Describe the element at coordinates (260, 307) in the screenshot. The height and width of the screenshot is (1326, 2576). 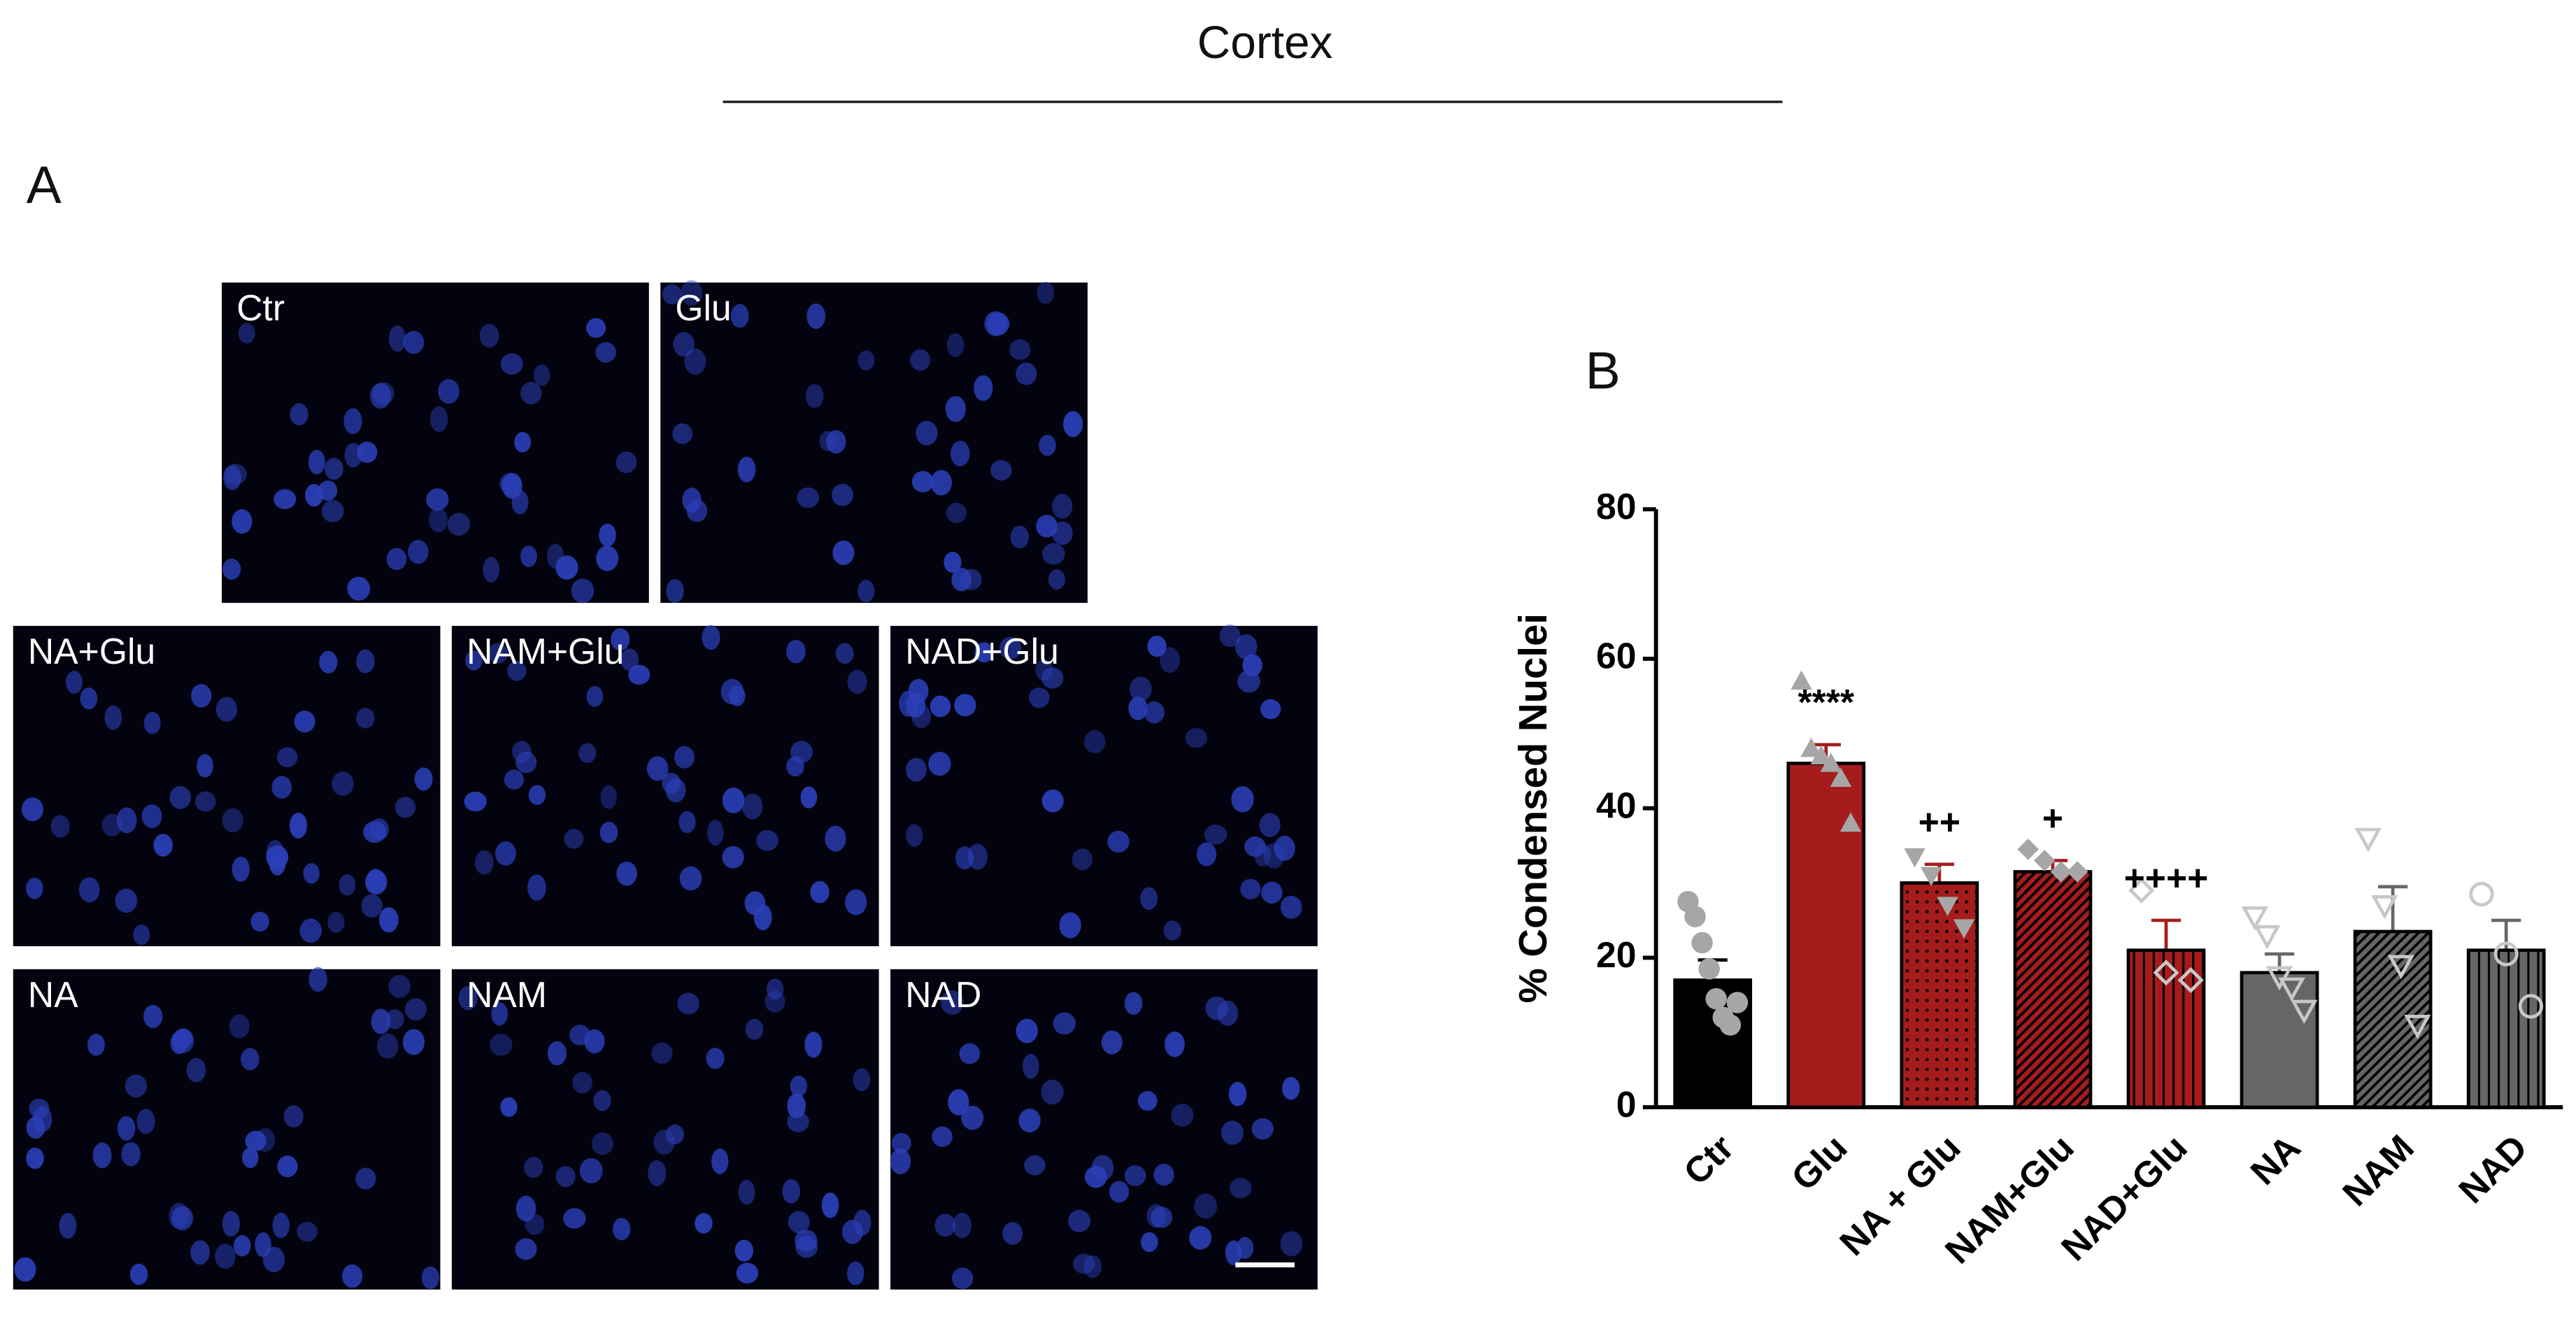
I see `image-label: Ctr` at that location.